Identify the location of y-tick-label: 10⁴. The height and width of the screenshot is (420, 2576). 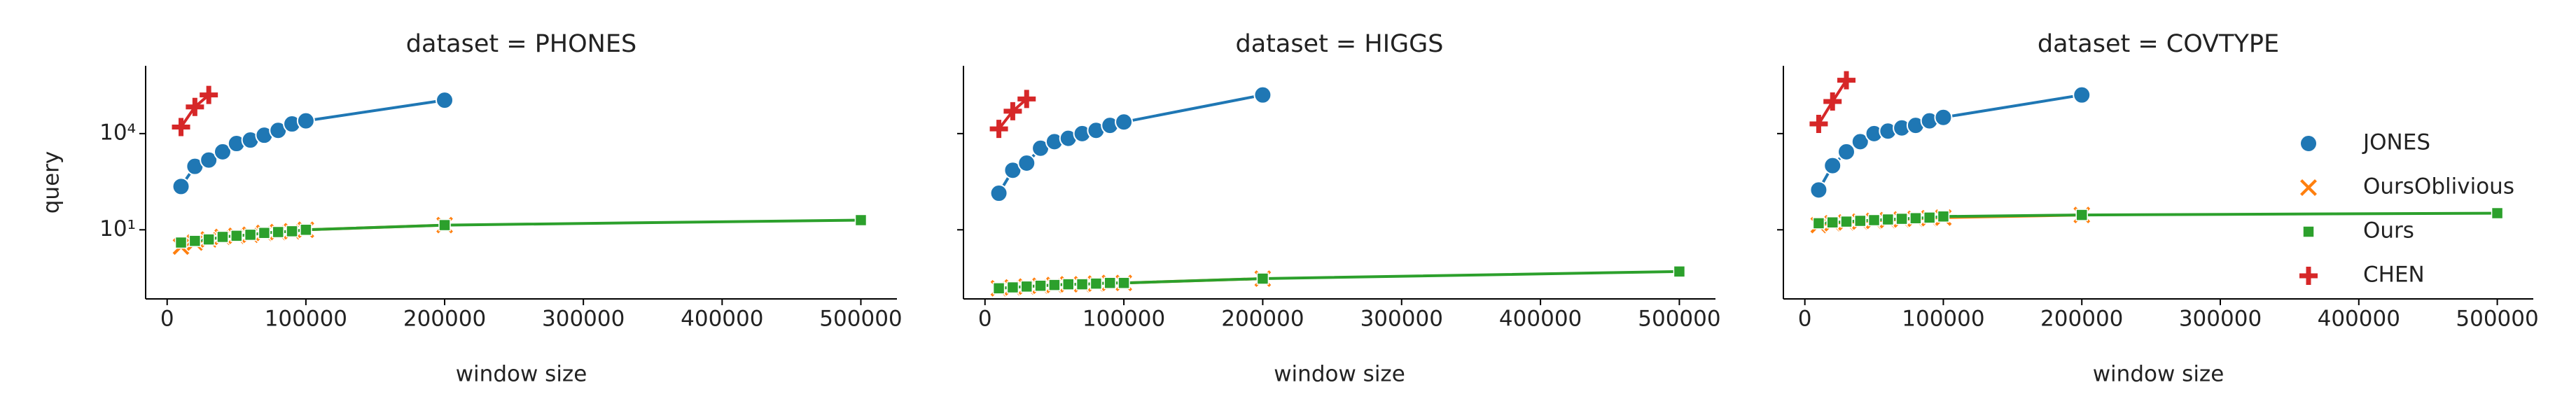
(117, 132).